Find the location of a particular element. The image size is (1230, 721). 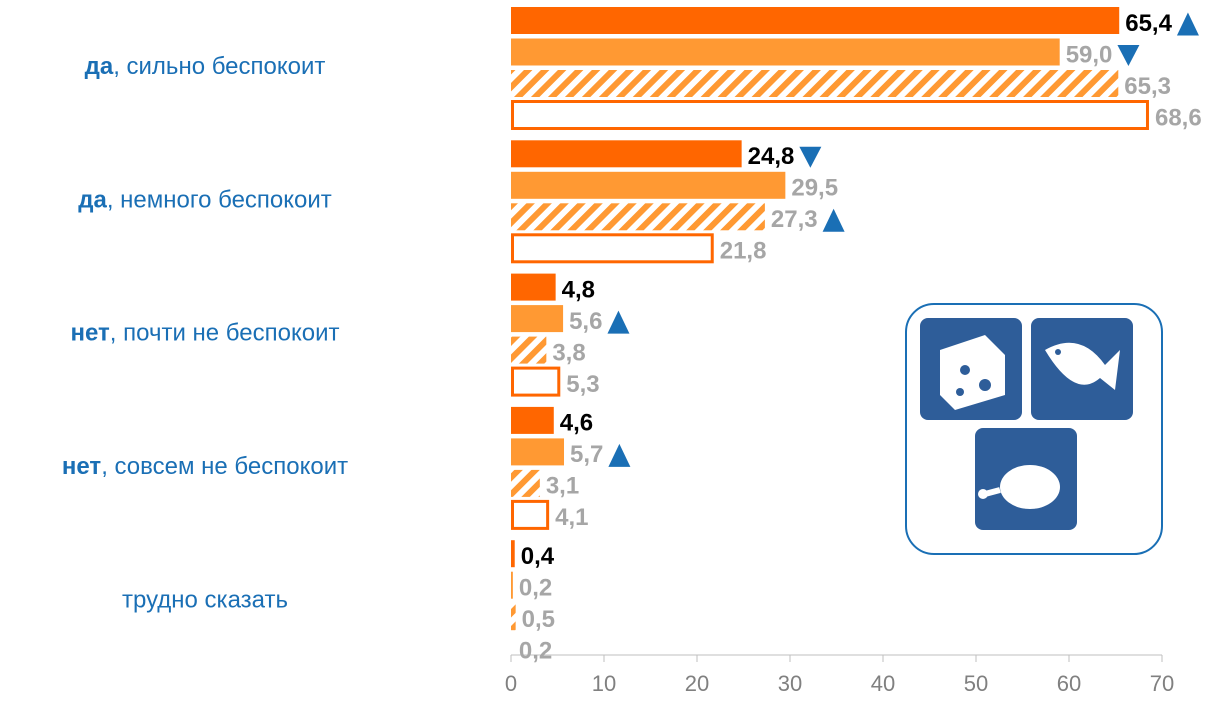

value-label: 65,3 is located at coordinates (1147, 86).